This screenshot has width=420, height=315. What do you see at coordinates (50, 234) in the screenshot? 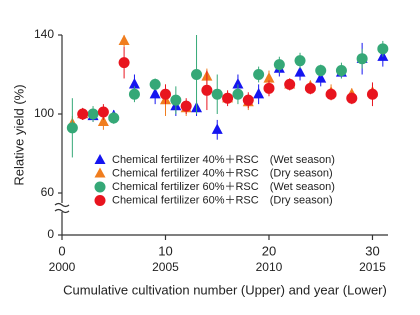
I see `y-tick-label: 0` at bounding box center [50, 234].